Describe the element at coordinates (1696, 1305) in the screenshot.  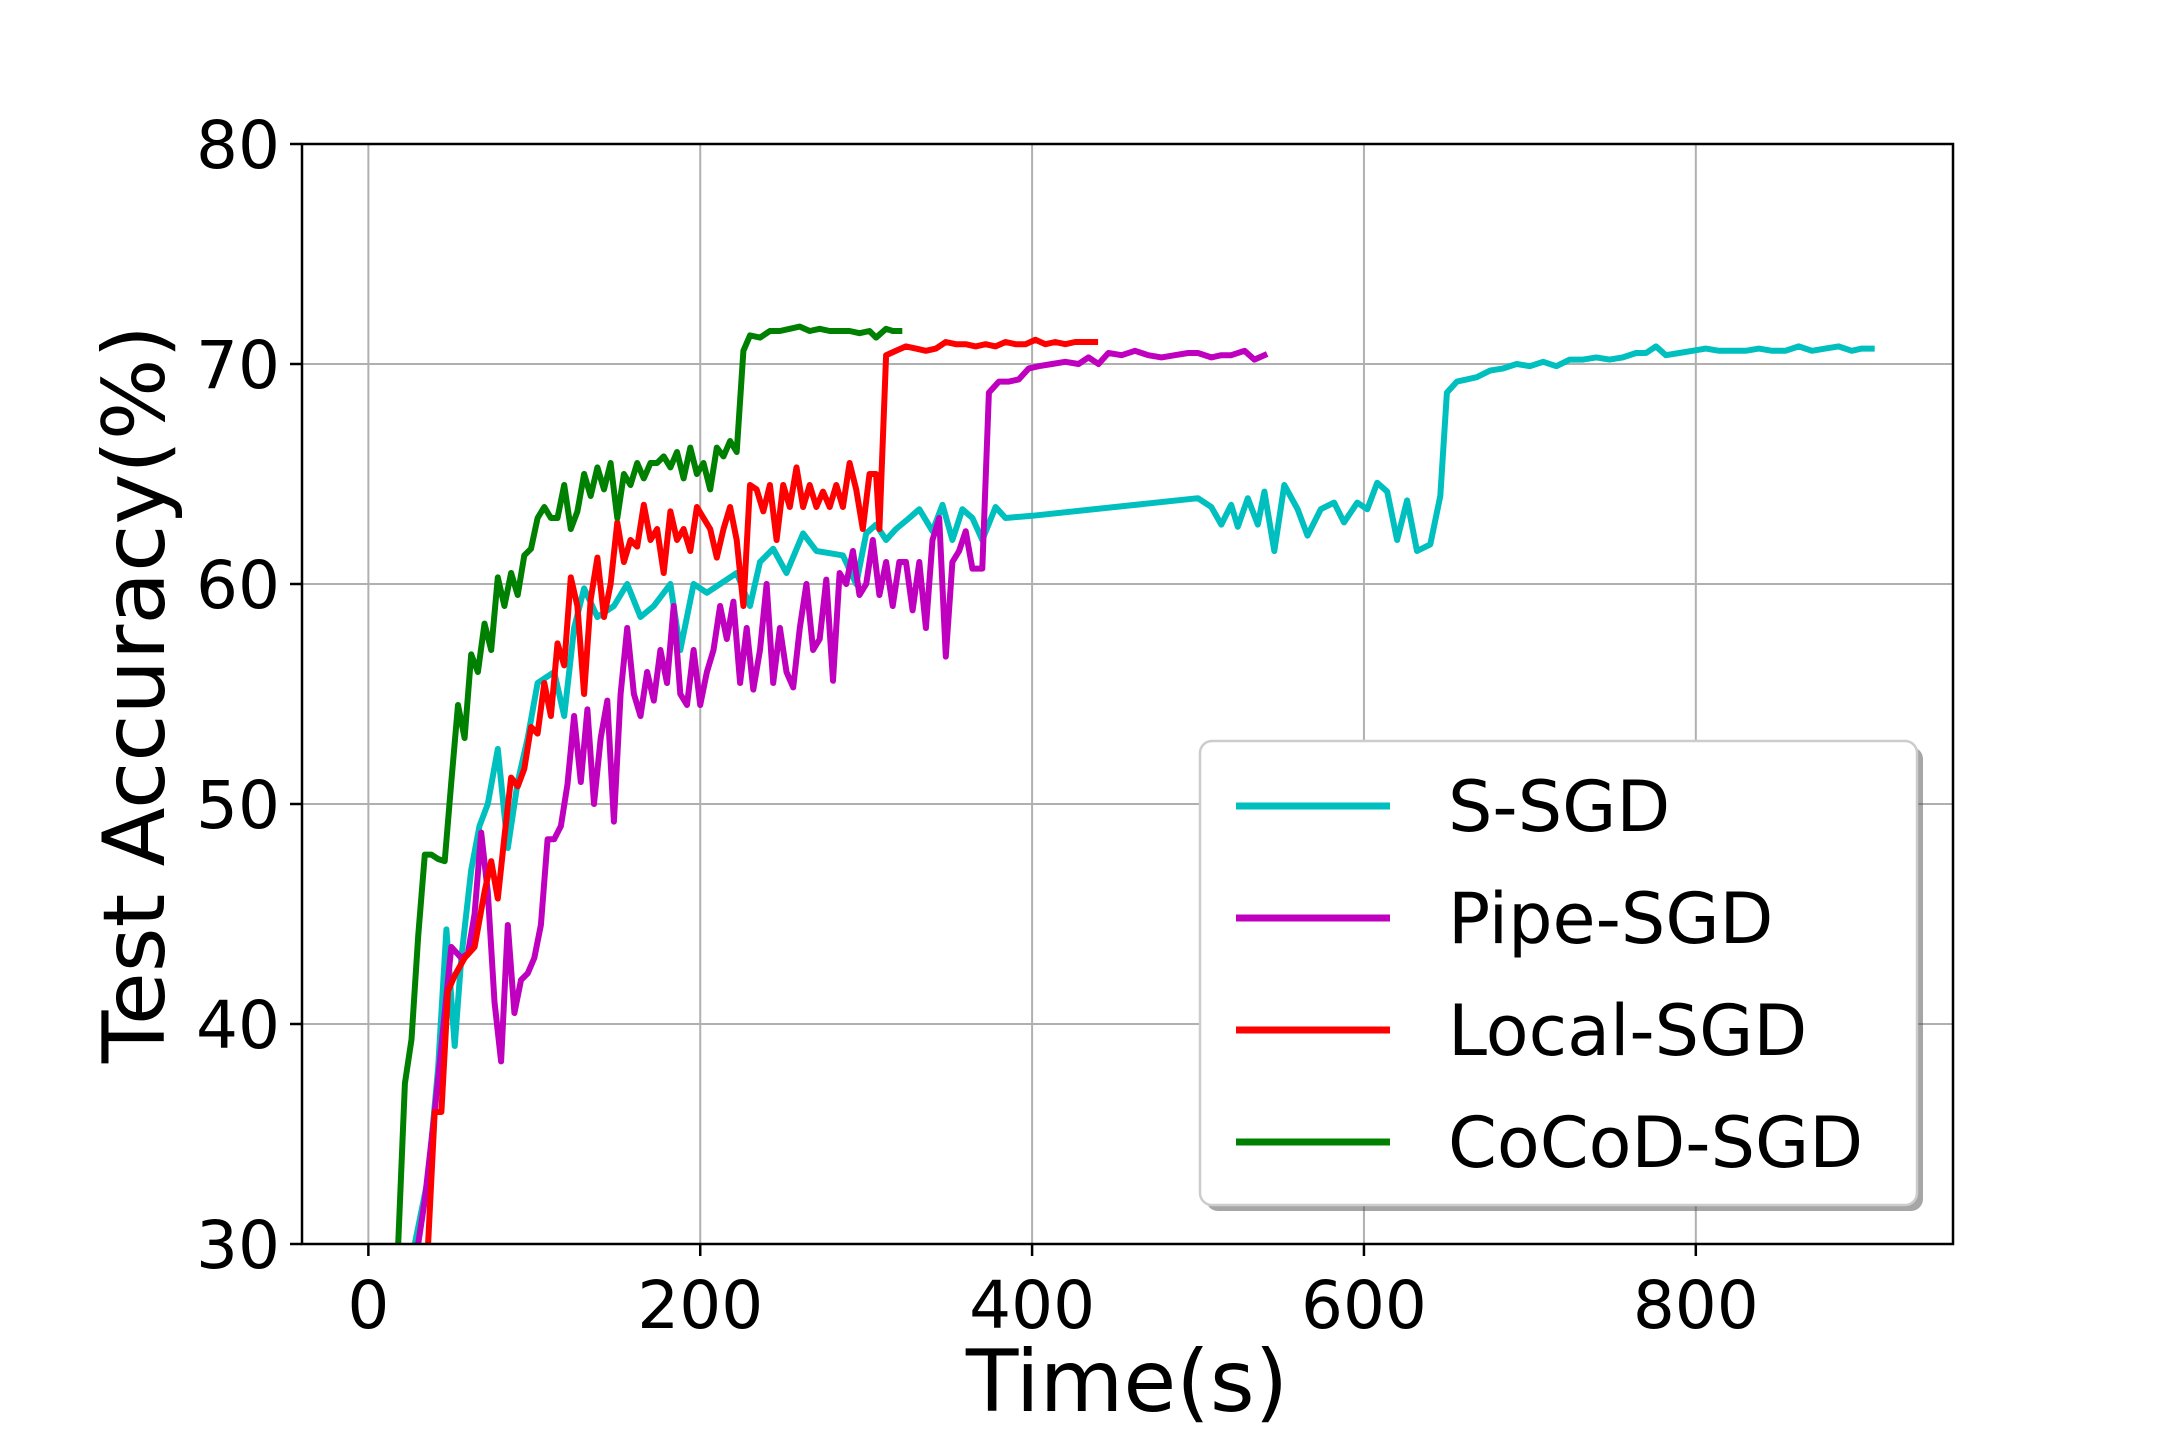
I see `x-tick-label: 800` at that location.